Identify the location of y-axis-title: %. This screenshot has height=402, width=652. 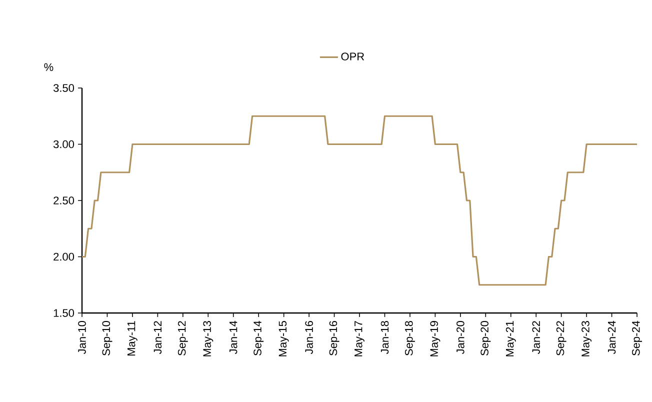
(49, 67).